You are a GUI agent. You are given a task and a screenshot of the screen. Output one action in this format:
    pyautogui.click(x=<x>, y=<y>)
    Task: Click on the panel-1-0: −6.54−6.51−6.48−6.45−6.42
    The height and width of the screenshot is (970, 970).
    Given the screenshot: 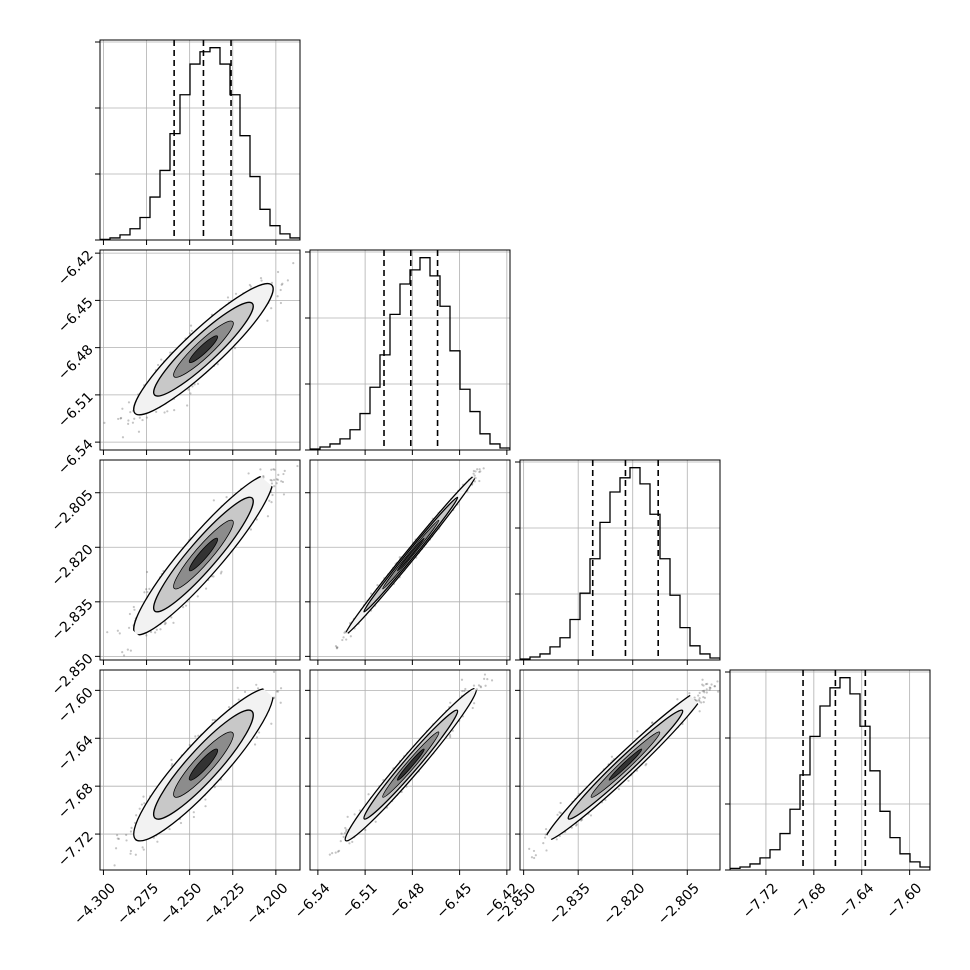 What is the action you would take?
    pyautogui.click(x=178, y=362)
    